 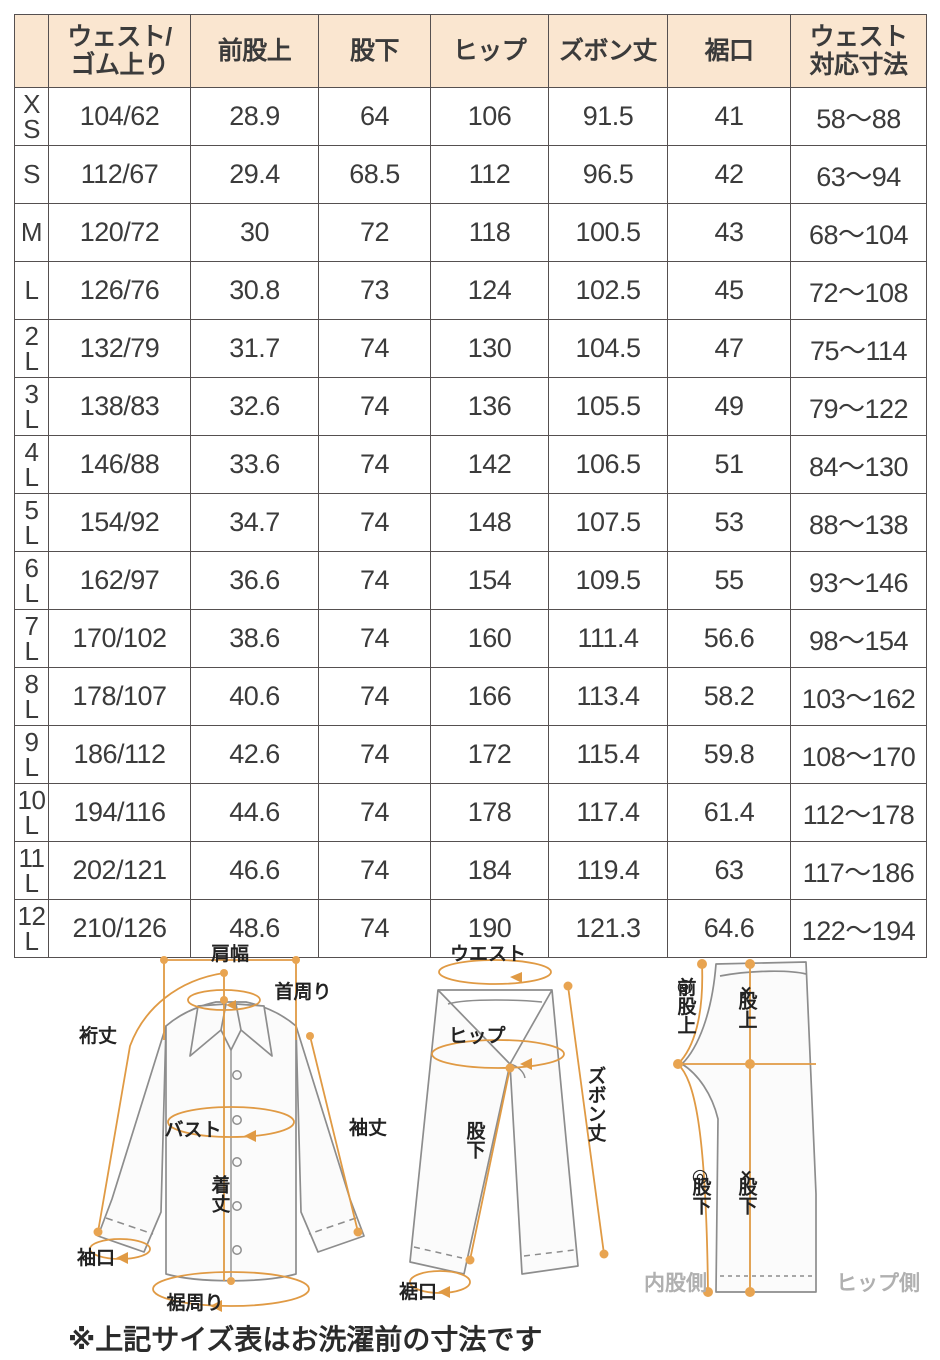 What do you see at coordinates (489, 638) in the screenshot?
I see `cell-hip: 160` at bounding box center [489, 638].